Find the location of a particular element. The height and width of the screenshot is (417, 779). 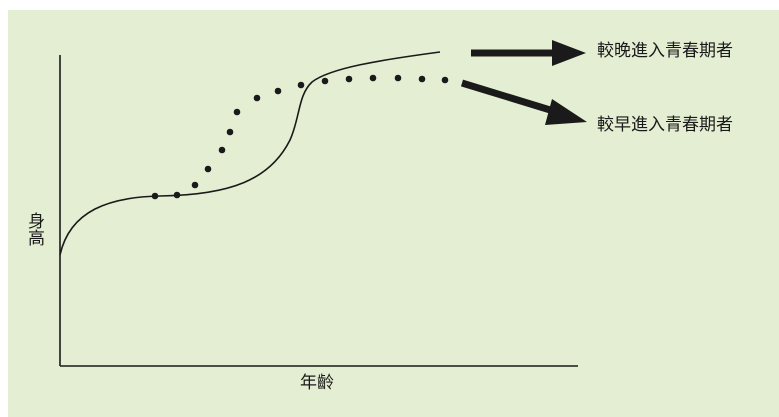

x-axis-label: 年齡 is located at coordinates (317, 383).